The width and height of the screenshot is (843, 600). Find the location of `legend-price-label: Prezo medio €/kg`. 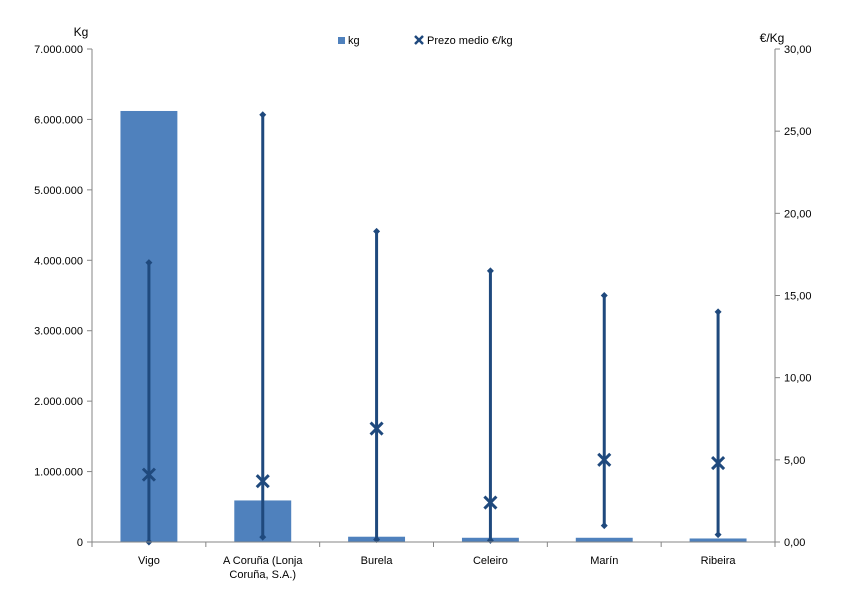

legend-price-label: Prezo medio €/kg is located at coordinates (470, 41).